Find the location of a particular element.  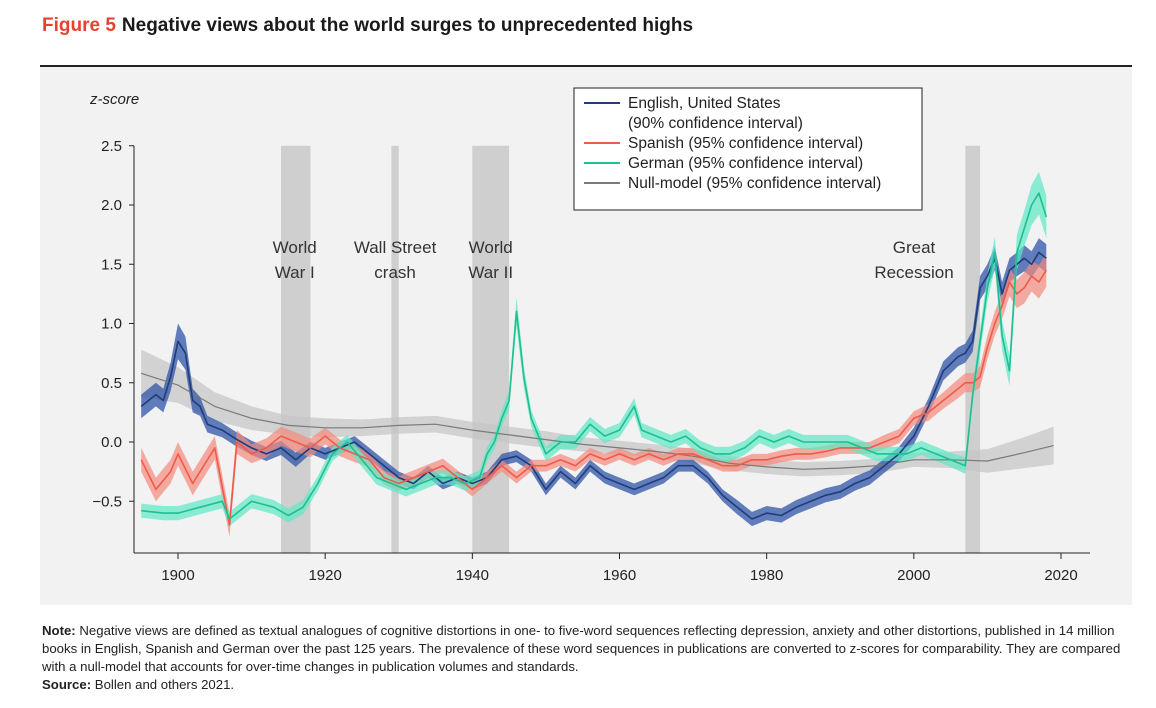

source-label: Source: is located at coordinates (67, 684).